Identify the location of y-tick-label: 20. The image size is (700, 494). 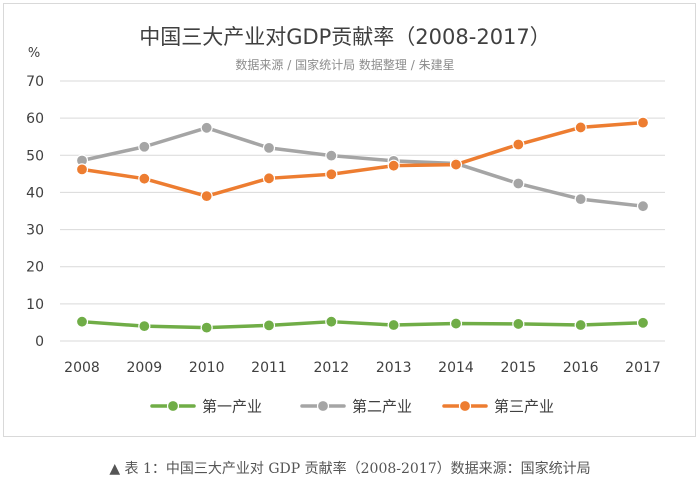
(35, 268).